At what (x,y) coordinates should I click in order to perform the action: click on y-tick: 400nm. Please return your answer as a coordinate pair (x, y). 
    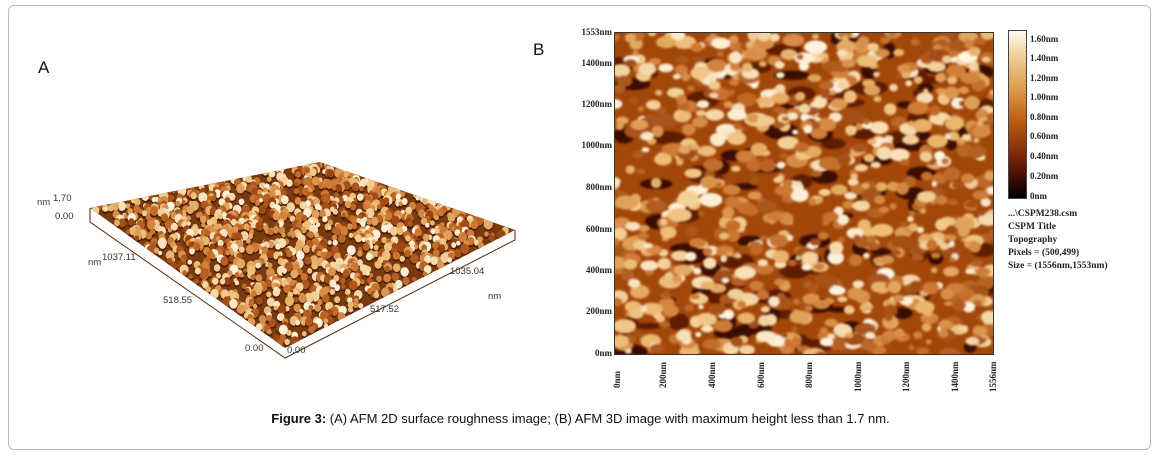
    Looking at the image, I should click on (598, 270).